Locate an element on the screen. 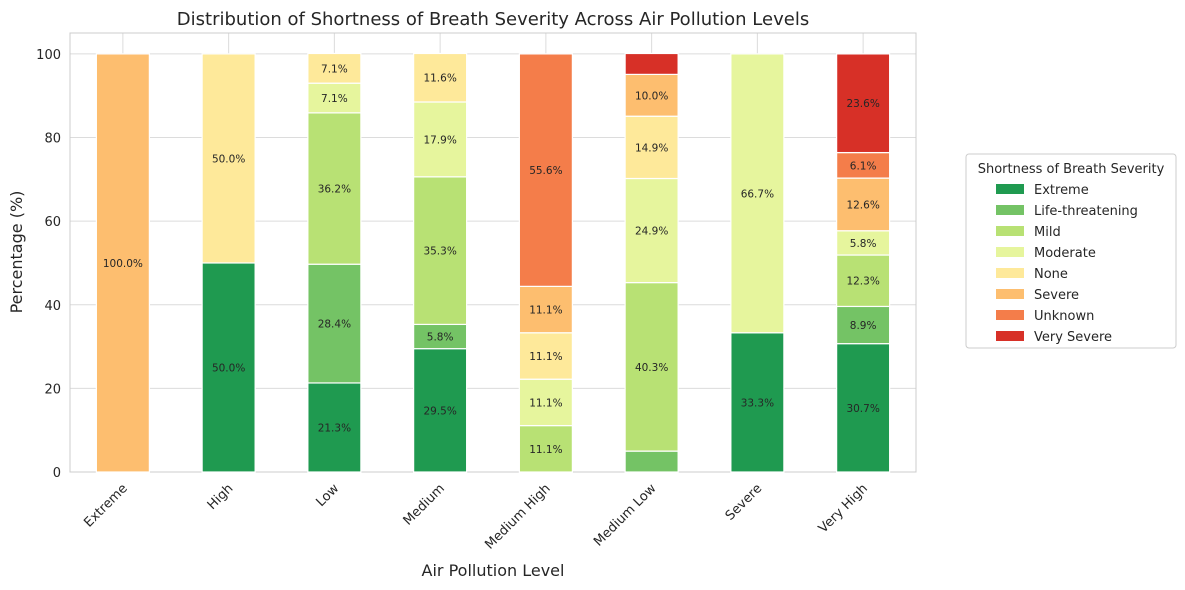  bar-value-label: 36.2% is located at coordinates (334, 190).